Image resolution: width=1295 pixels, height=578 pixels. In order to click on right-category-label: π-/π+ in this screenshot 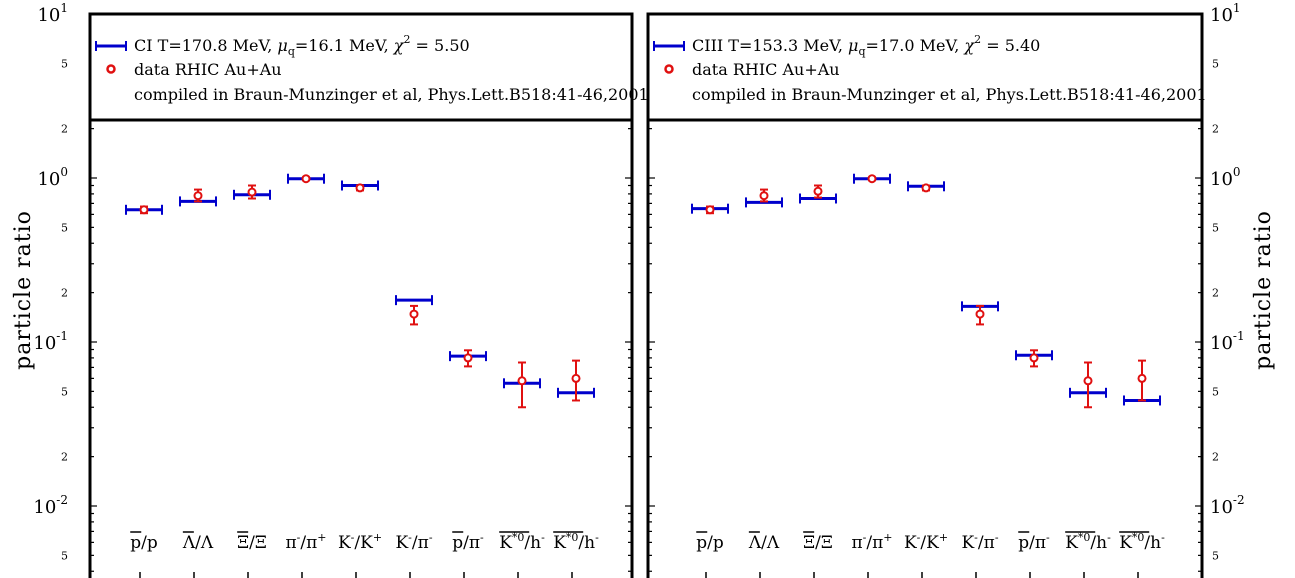, I will do `click(871, 542)`.